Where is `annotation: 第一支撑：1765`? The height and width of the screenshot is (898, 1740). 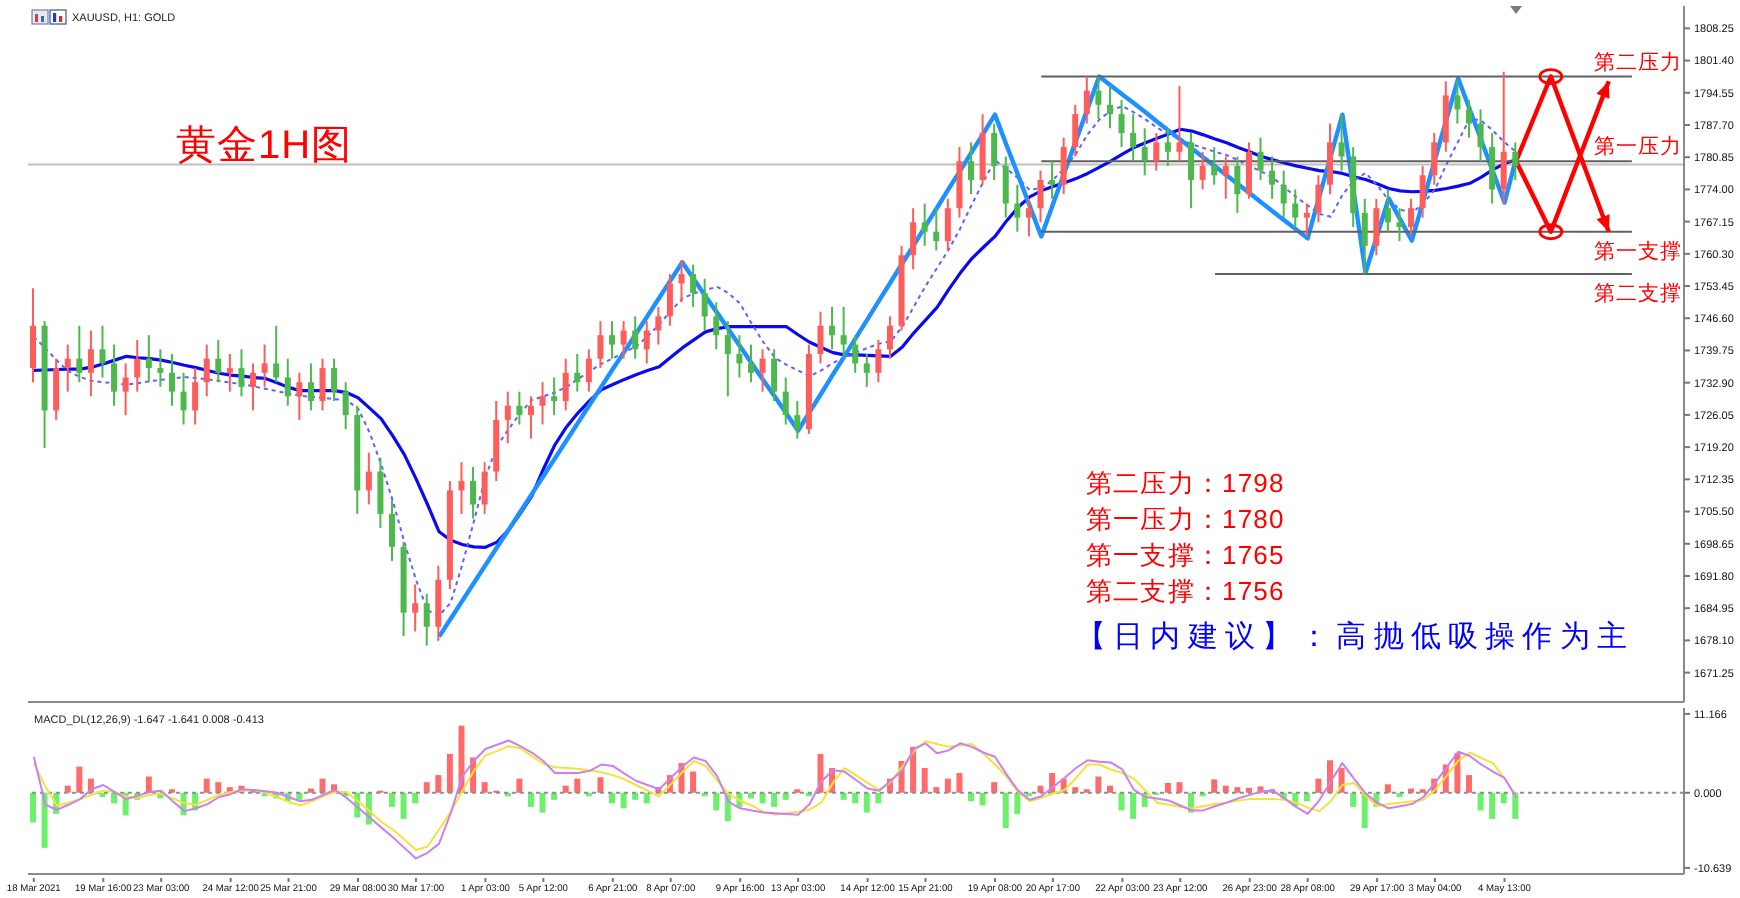 annotation: 第一支撑：1765 is located at coordinates (1185, 555).